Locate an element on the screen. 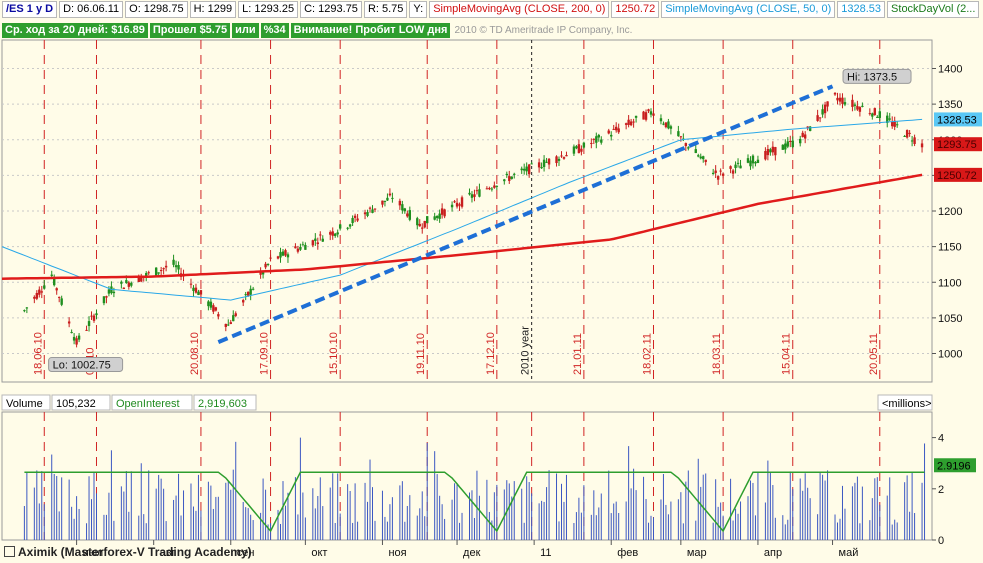 This screenshot has height=563, width=983. units-label: <millions> is located at coordinates (907, 404).